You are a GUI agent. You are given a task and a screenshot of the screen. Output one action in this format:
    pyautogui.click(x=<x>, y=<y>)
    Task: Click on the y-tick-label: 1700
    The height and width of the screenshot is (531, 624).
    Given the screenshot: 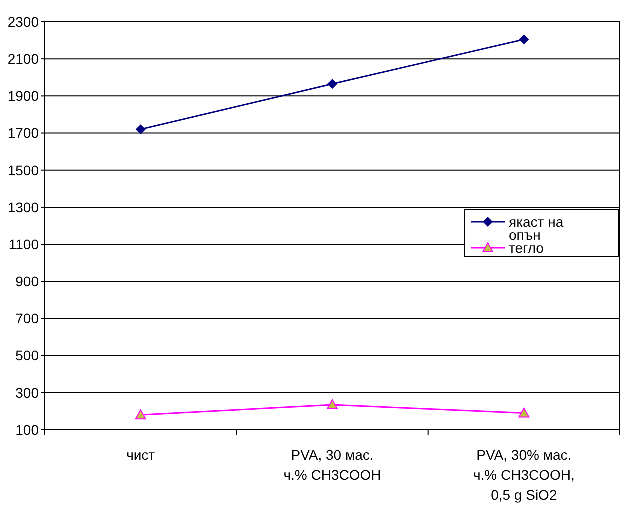 What is the action you would take?
    pyautogui.click(x=24, y=133)
    